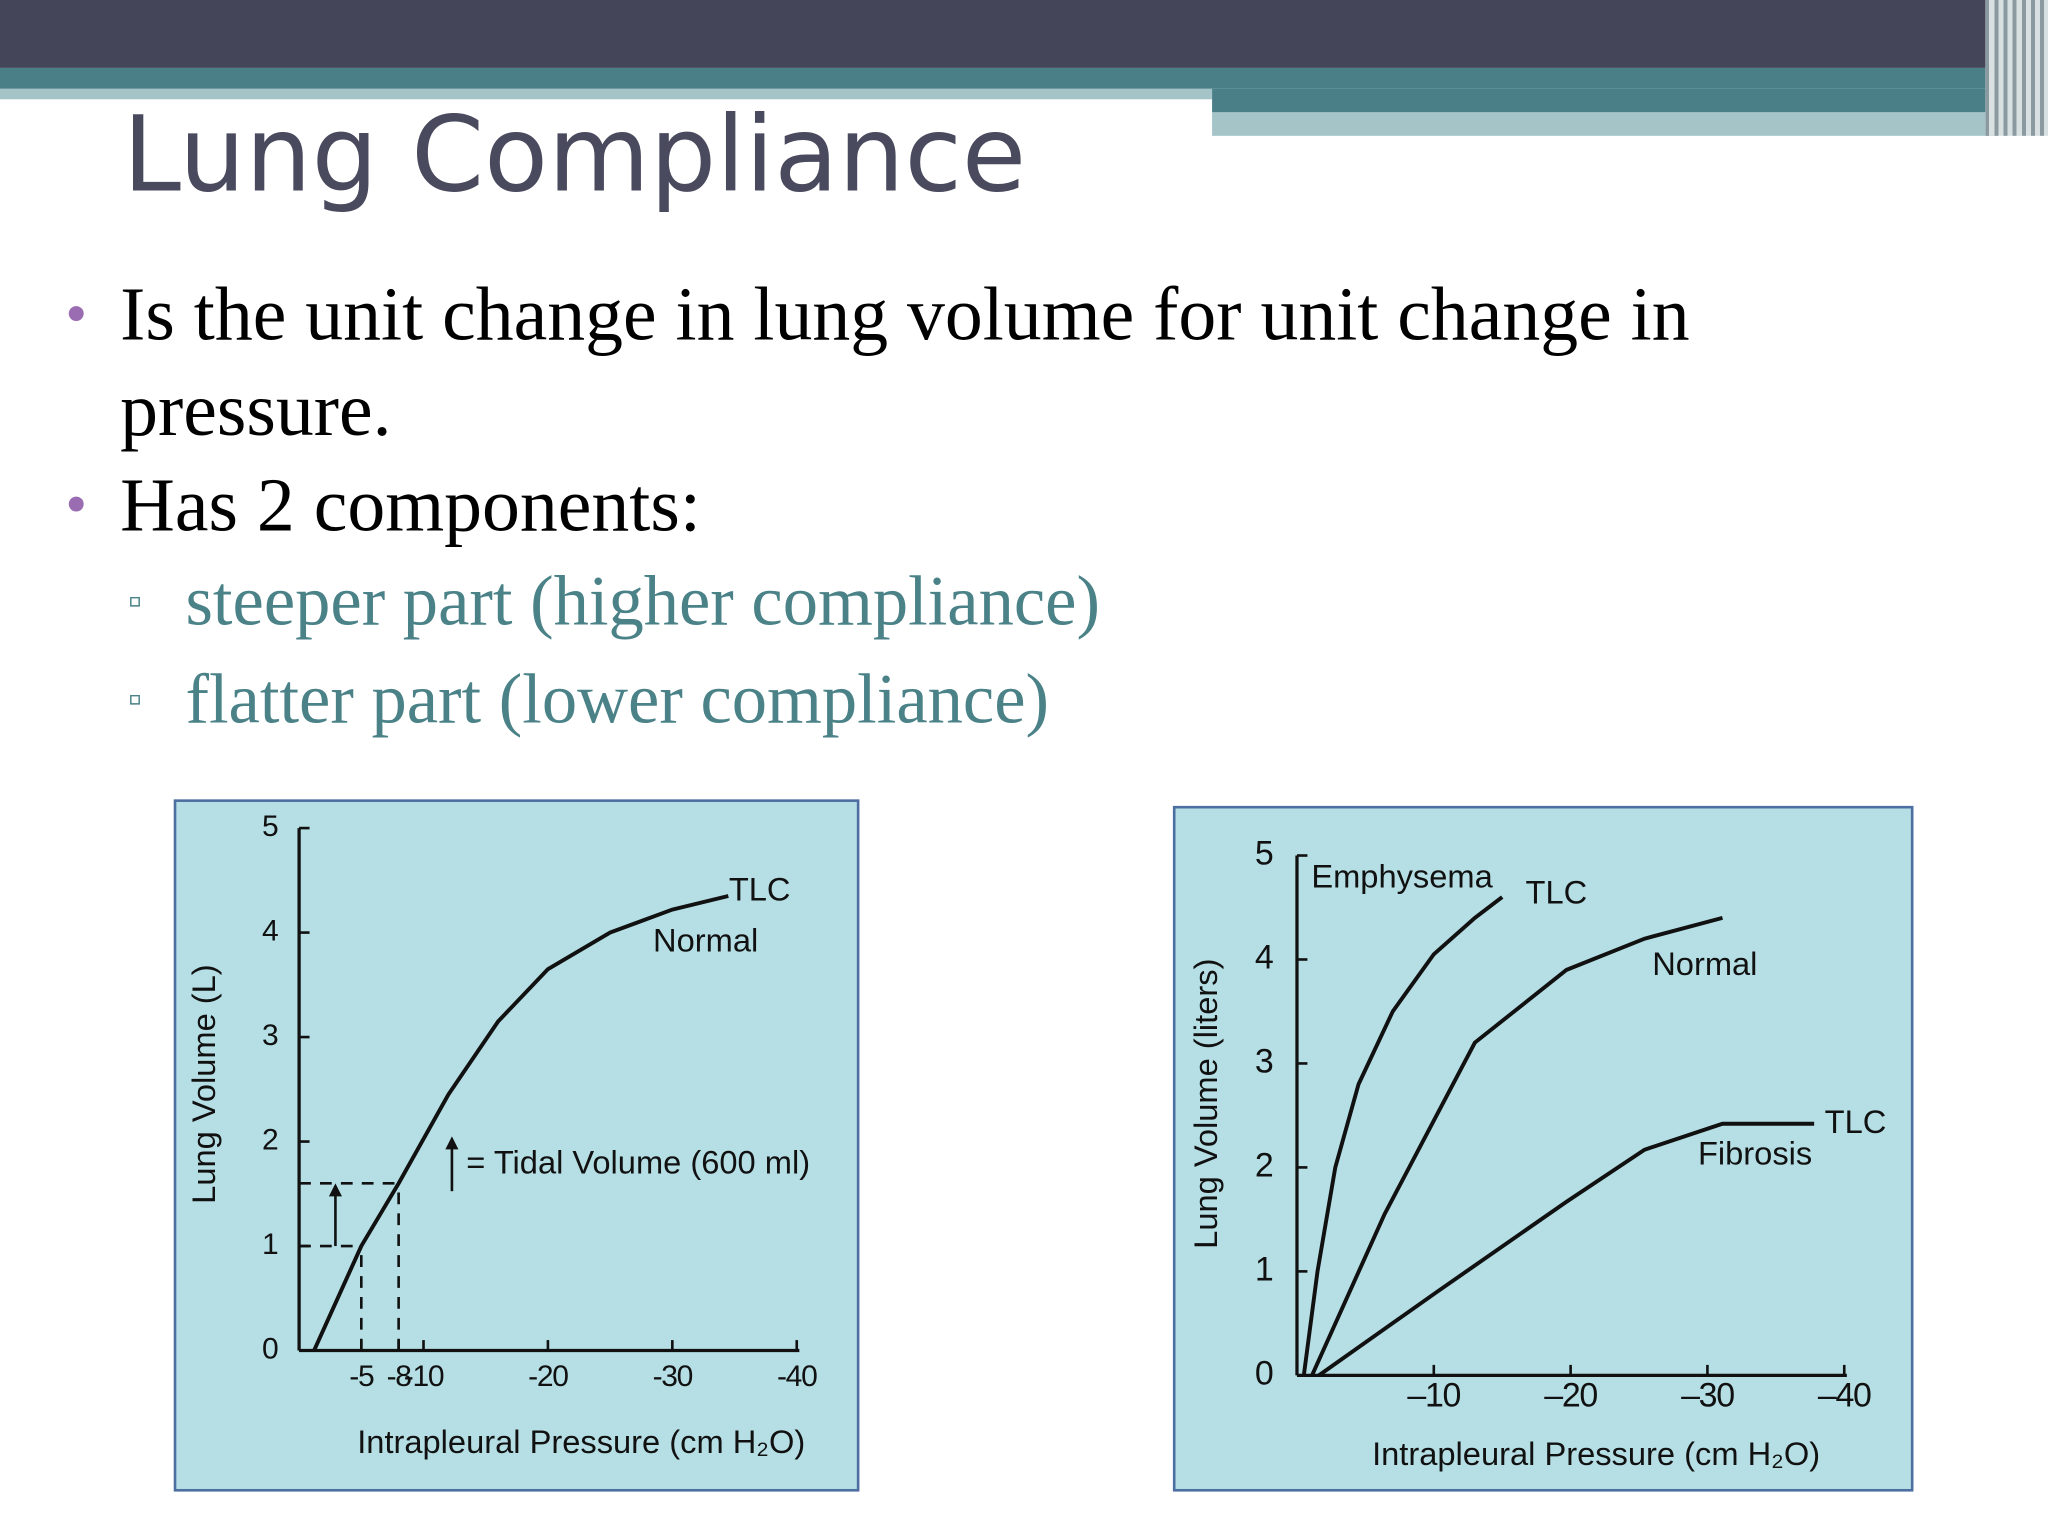 This screenshot has width=2048, height=1536. Describe the element at coordinates (548, 1376) in the screenshot. I see `x-tick-label: -20` at that location.